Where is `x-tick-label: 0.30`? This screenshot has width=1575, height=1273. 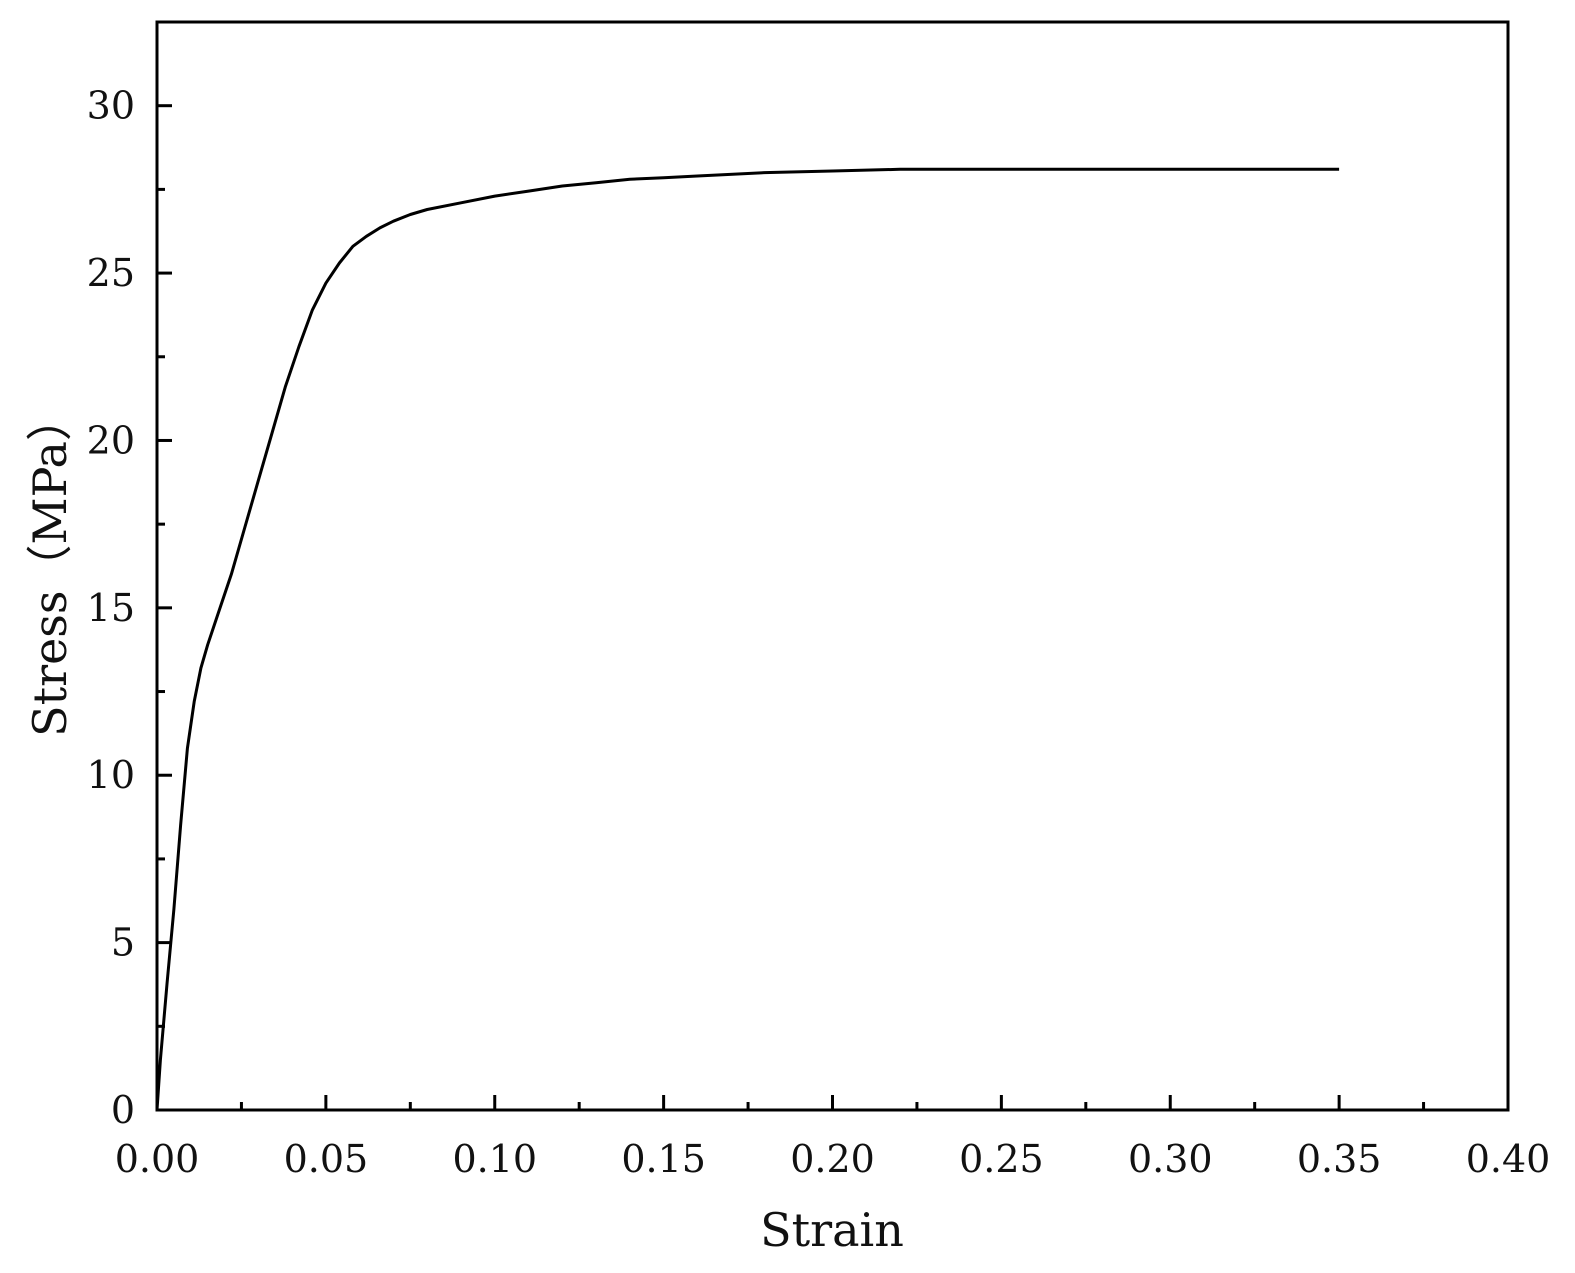 x-tick-label: 0.30 is located at coordinates (1170, 1159).